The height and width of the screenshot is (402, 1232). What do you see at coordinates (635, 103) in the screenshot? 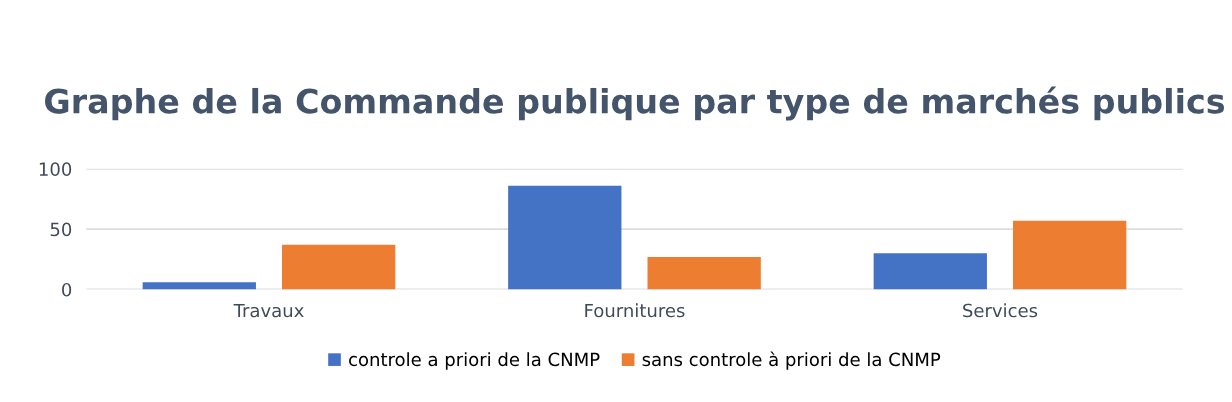
I see `chart-title: Graphe de la Commande publique par type de marchés publics` at bounding box center [635, 103].